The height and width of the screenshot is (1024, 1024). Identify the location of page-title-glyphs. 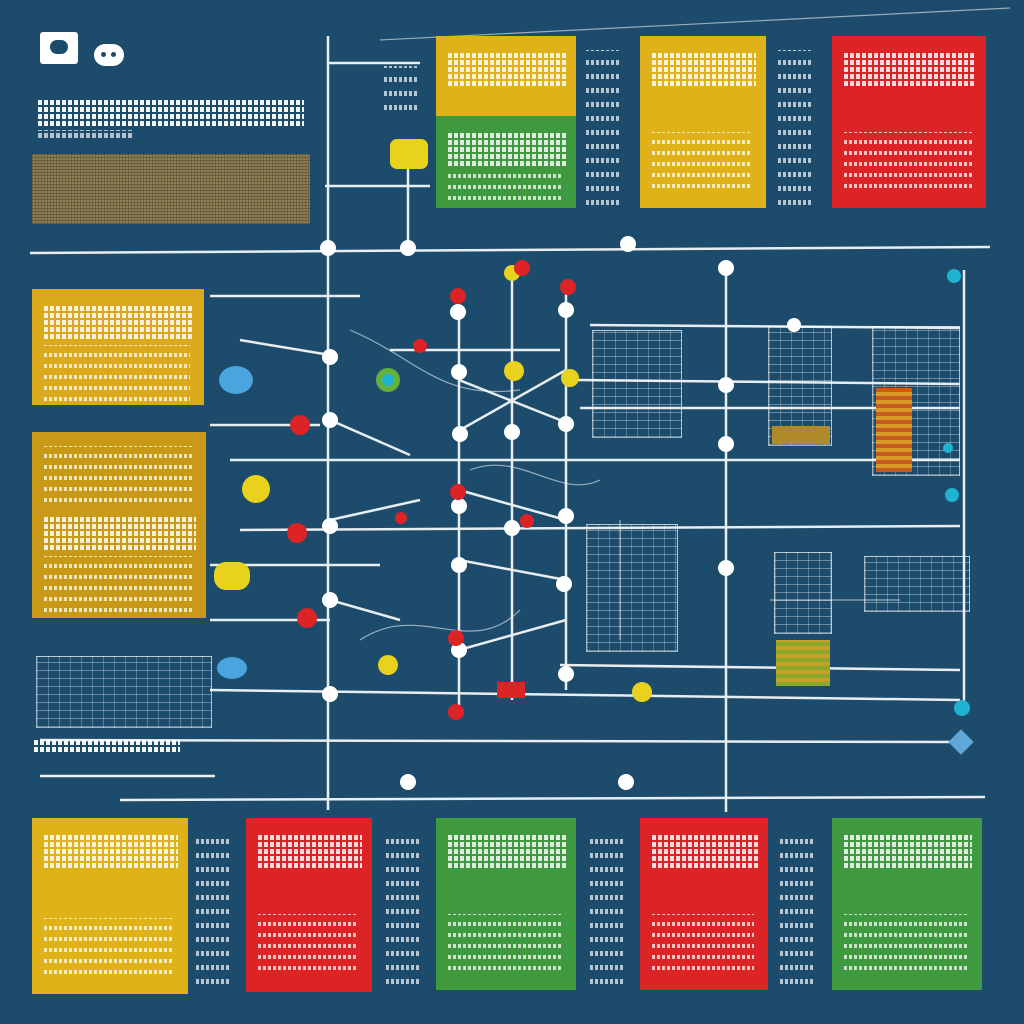
(171, 113).